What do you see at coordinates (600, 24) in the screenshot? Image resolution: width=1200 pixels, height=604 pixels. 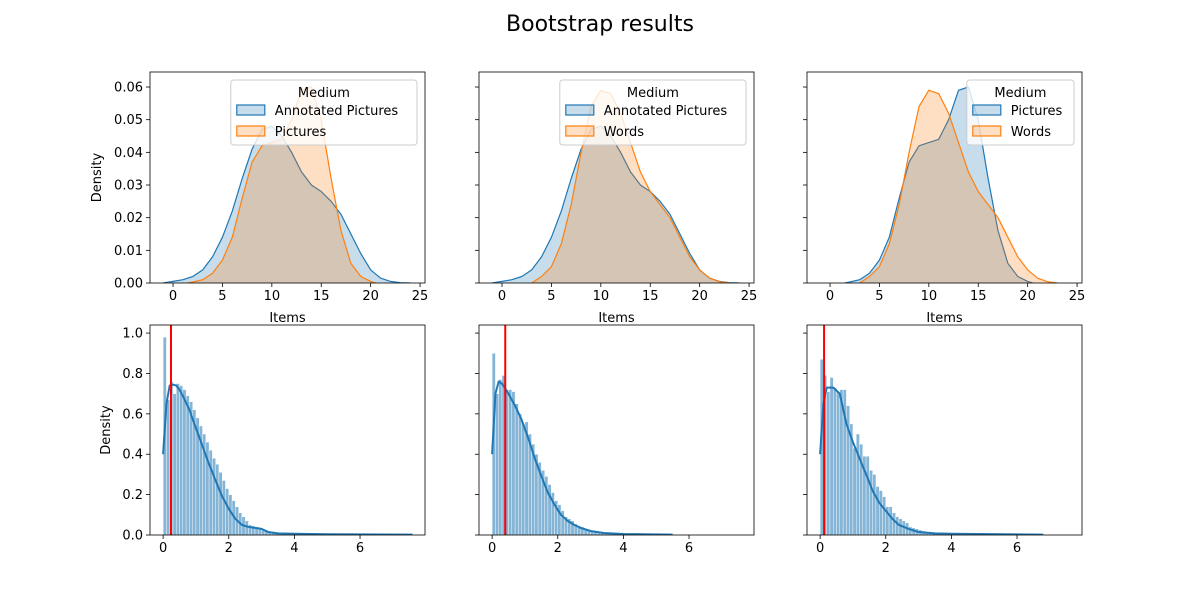 I see `figure-title: Bootstrap results` at bounding box center [600, 24].